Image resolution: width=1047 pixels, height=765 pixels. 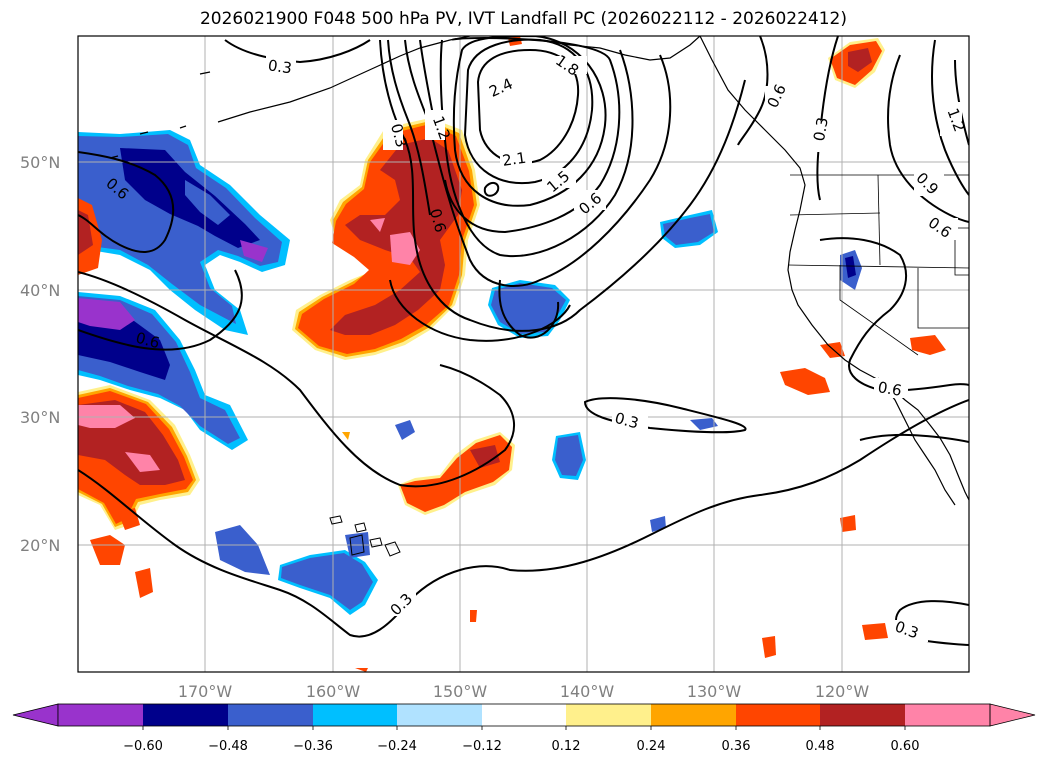 I want to click on colorbar-tick-label: 0.48, so click(x=820, y=746).